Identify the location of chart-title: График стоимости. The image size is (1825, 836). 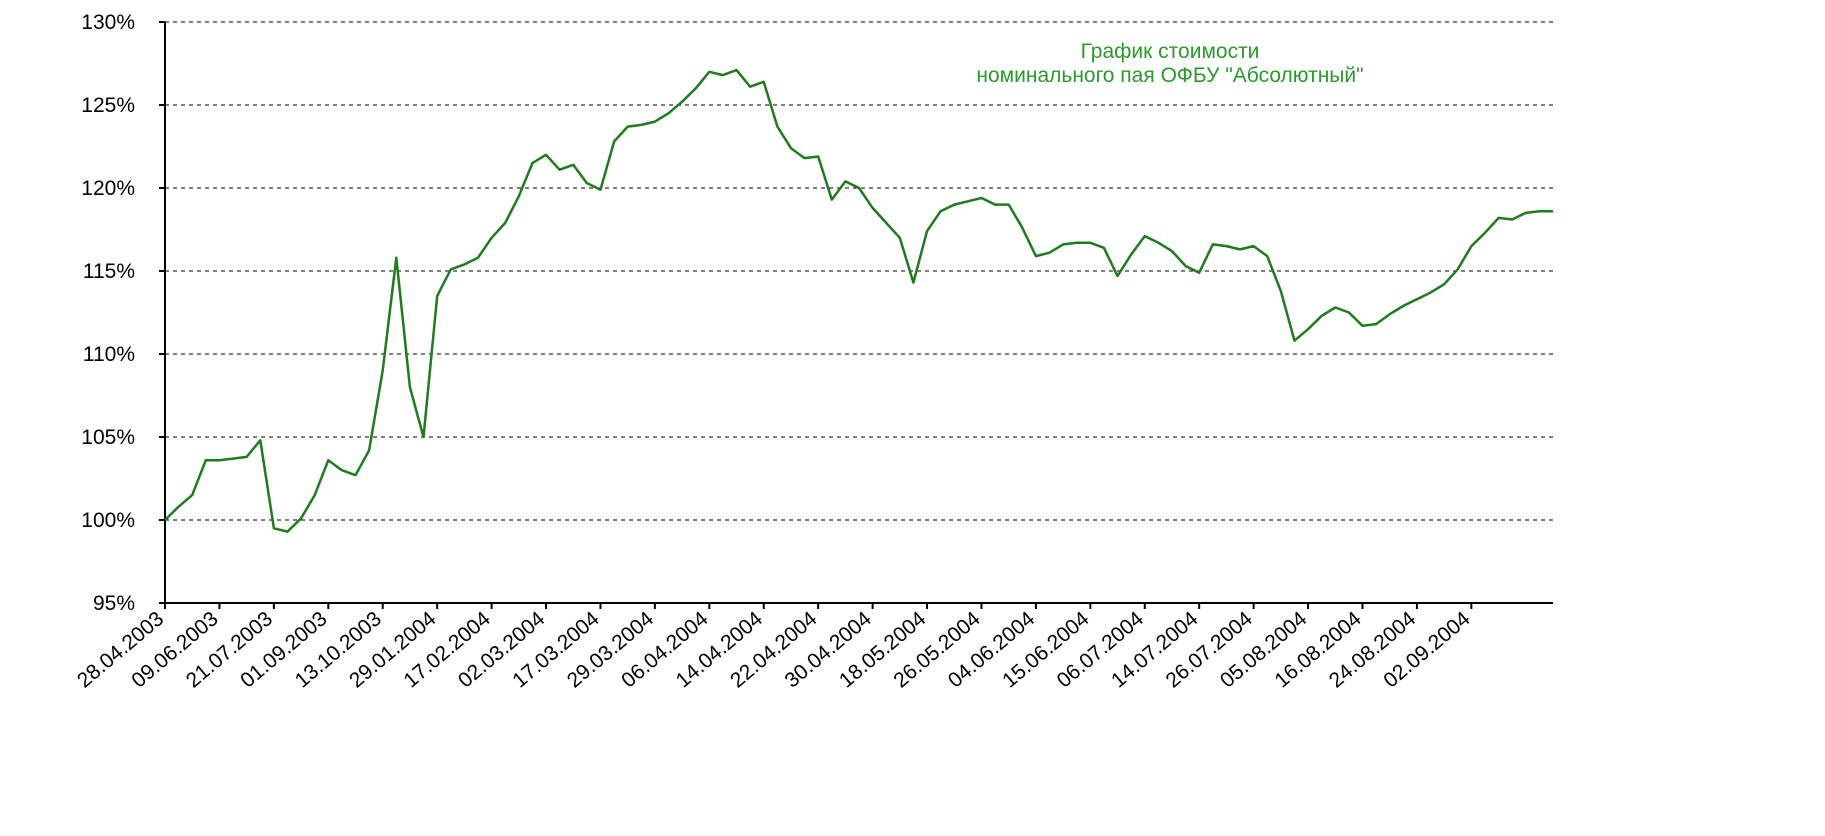
(1170, 51).